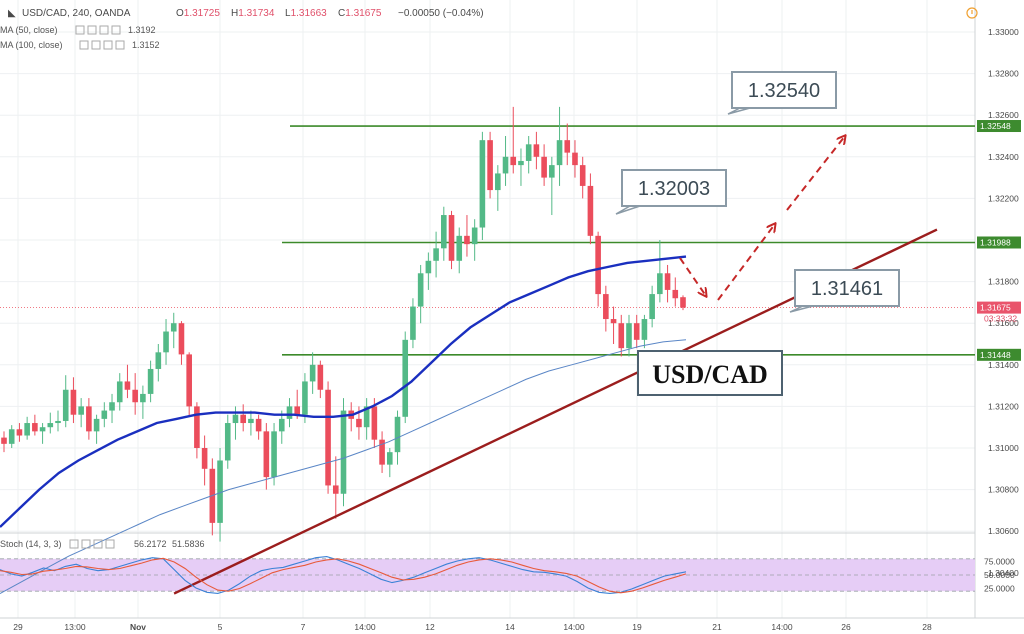 This screenshot has width=1024, height=634. Describe the element at coordinates (782, 93) in the screenshot. I see `callout-0: 1.32540` at that location.